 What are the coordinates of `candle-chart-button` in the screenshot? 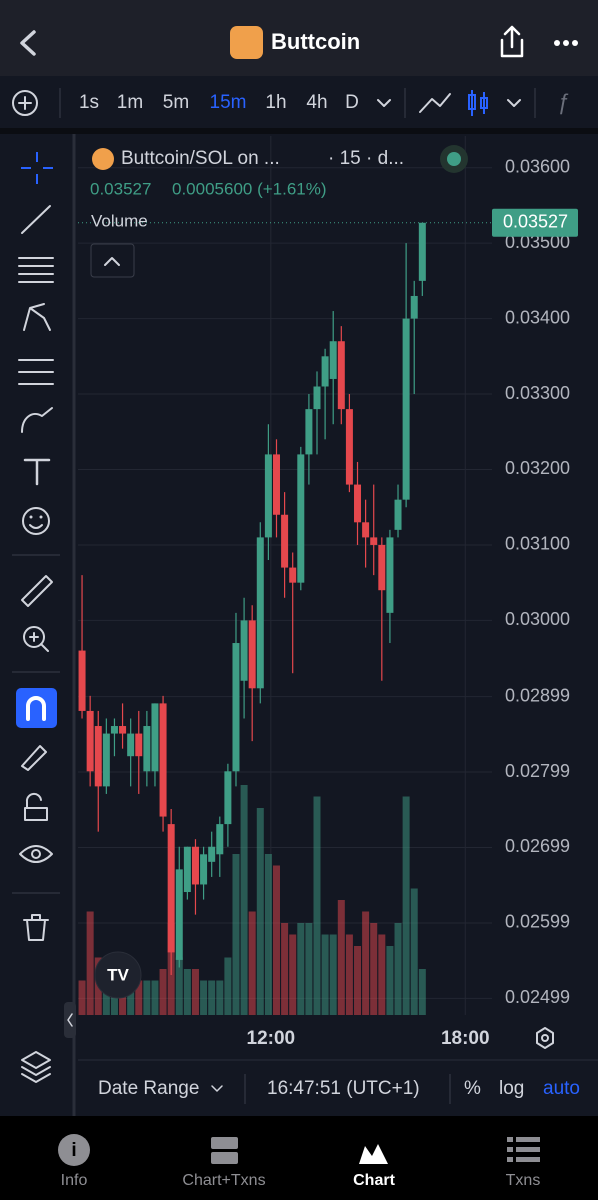 It's located at (478, 103).